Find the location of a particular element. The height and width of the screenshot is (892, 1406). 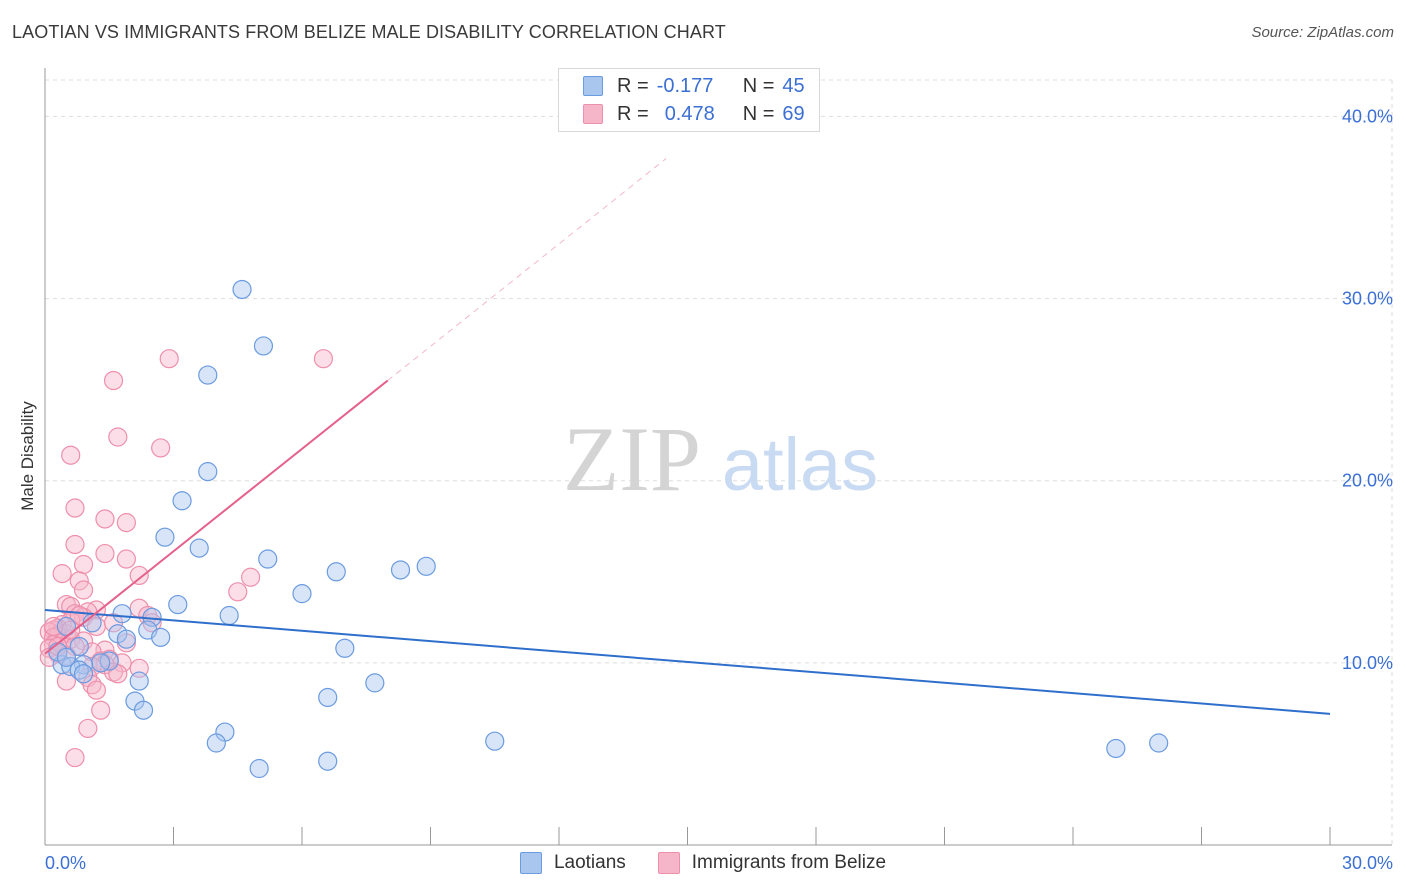

belize-trend-extension is located at coordinates (527, 269).